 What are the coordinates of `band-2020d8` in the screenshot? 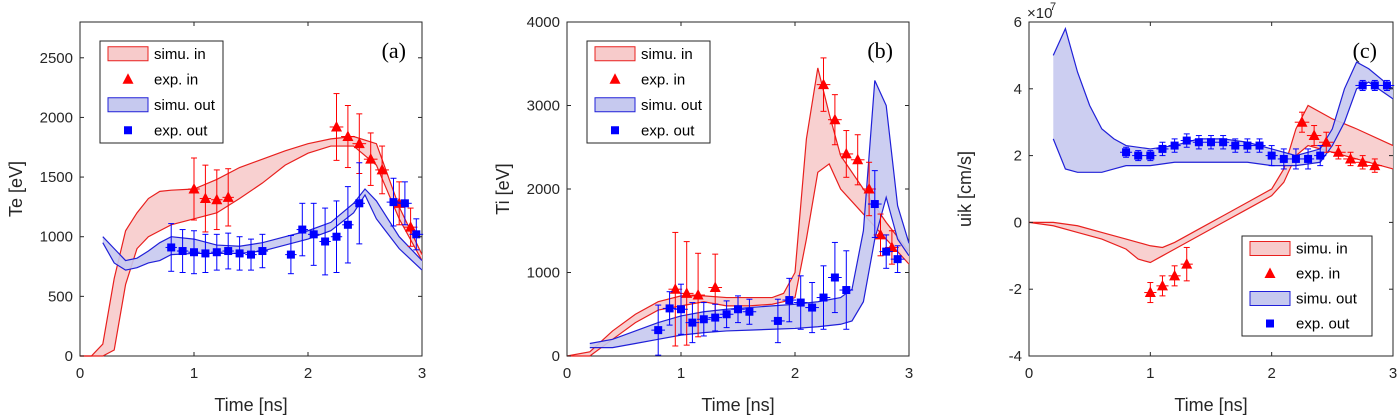 It's located at (749, 214).